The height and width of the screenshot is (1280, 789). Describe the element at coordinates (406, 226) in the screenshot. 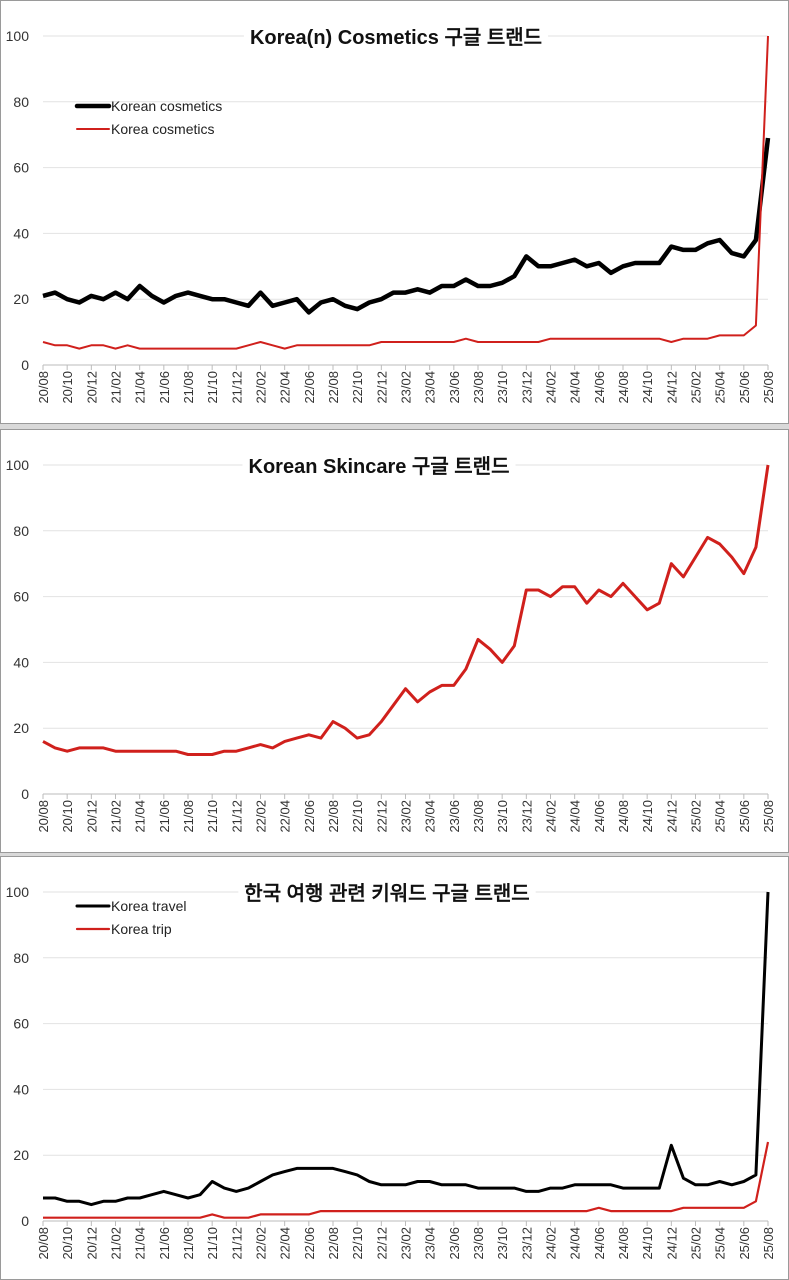

I see `series-line-korean-cosmetics` at that location.